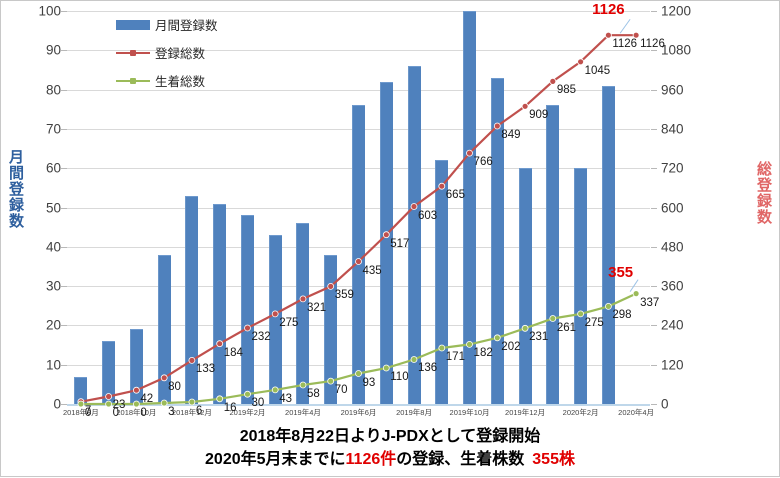 The image size is (780, 478). Describe the element at coordinates (167, 24) in the screenshot. I see `legend-item: 月間登録数` at that location.